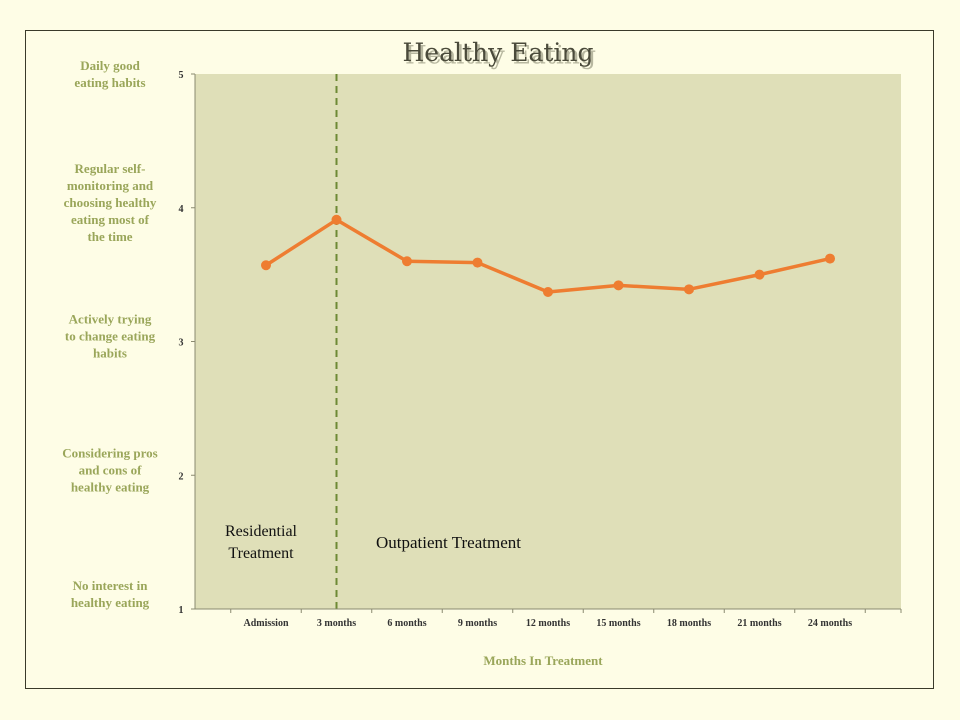 The image size is (960, 720). What do you see at coordinates (497, 52) in the screenshot?
I see `chart-title: Healthy Eating` at bounding box center [497, 52].